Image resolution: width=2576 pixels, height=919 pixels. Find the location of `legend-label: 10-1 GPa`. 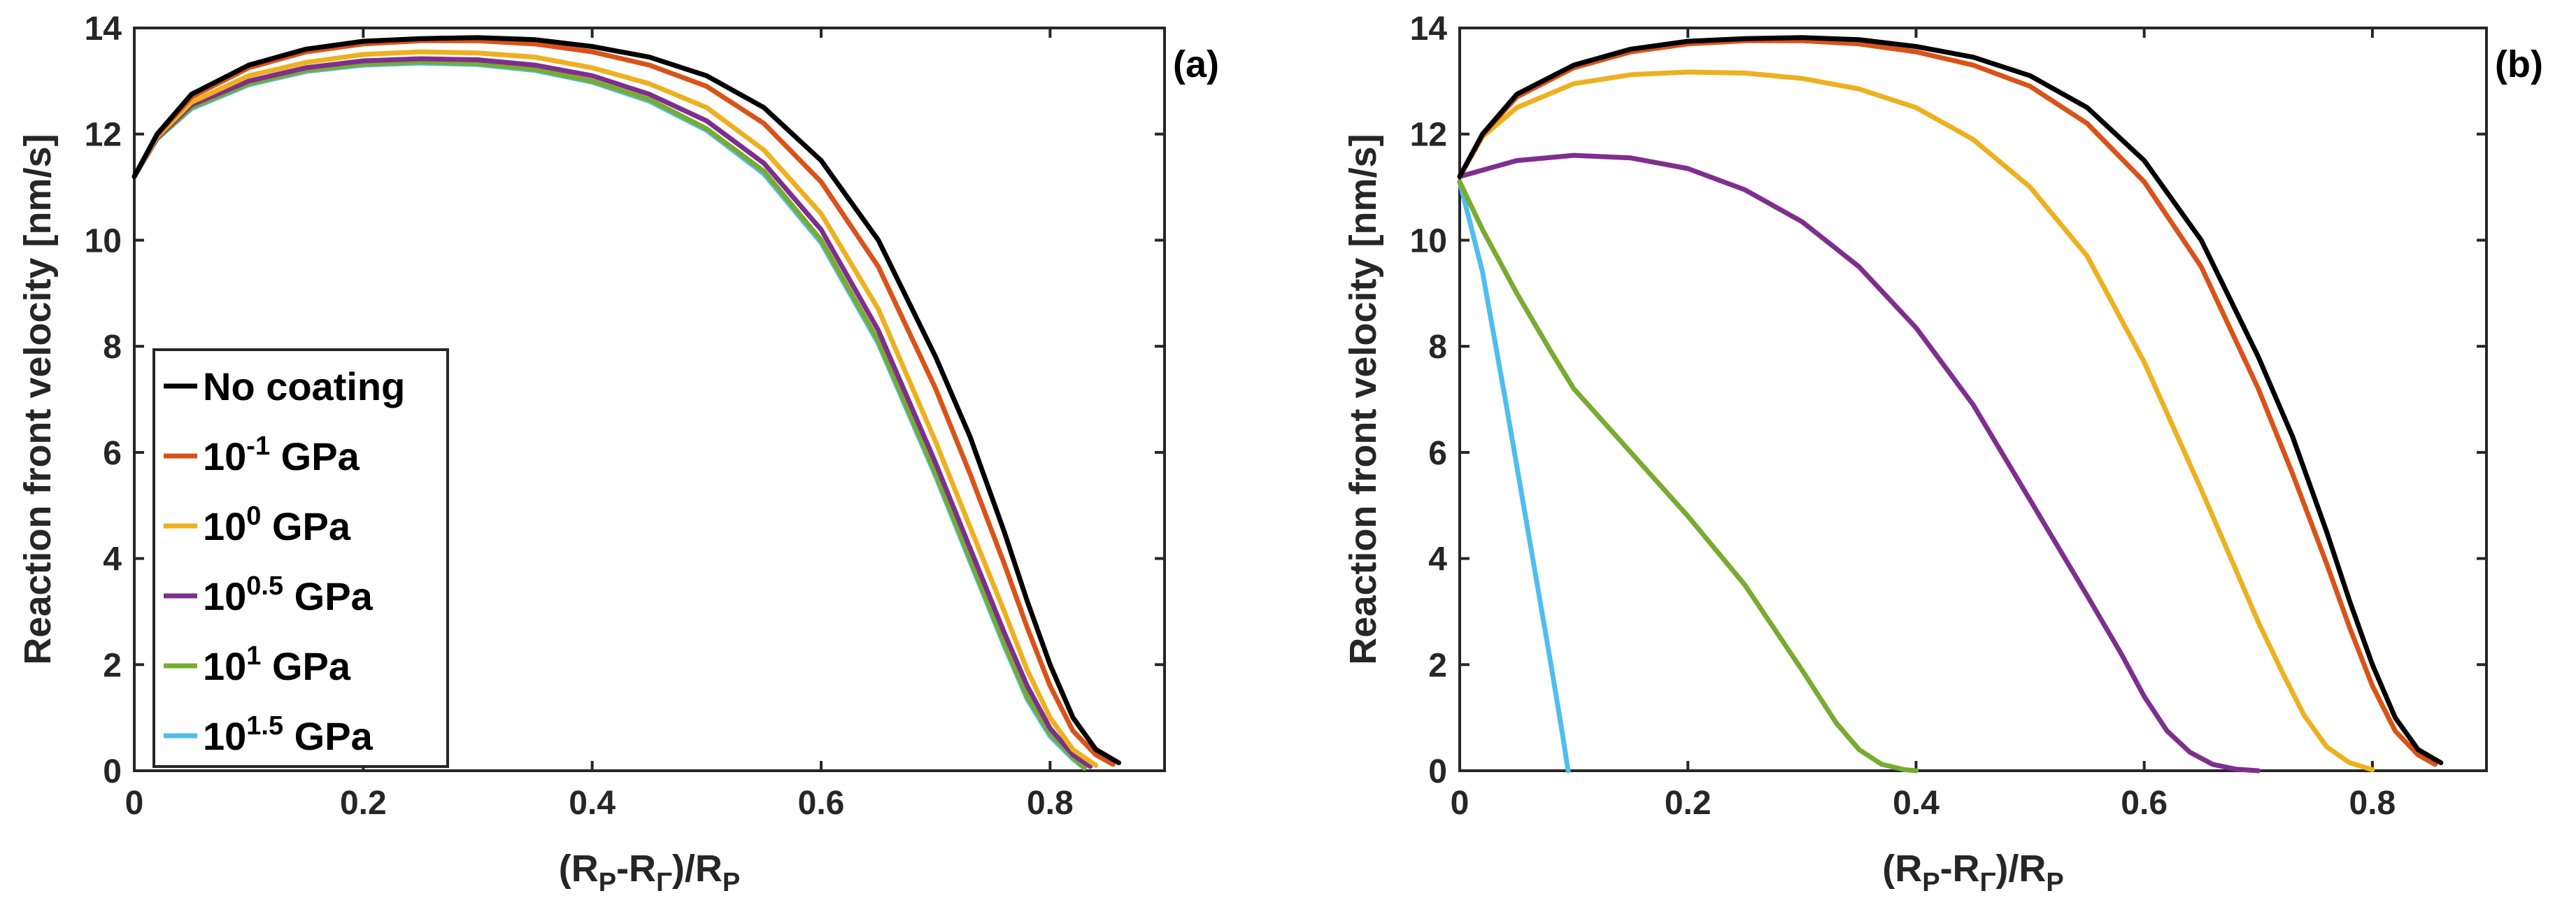

legend-label: 10-1 GPa is located at coordinates (281, 455).